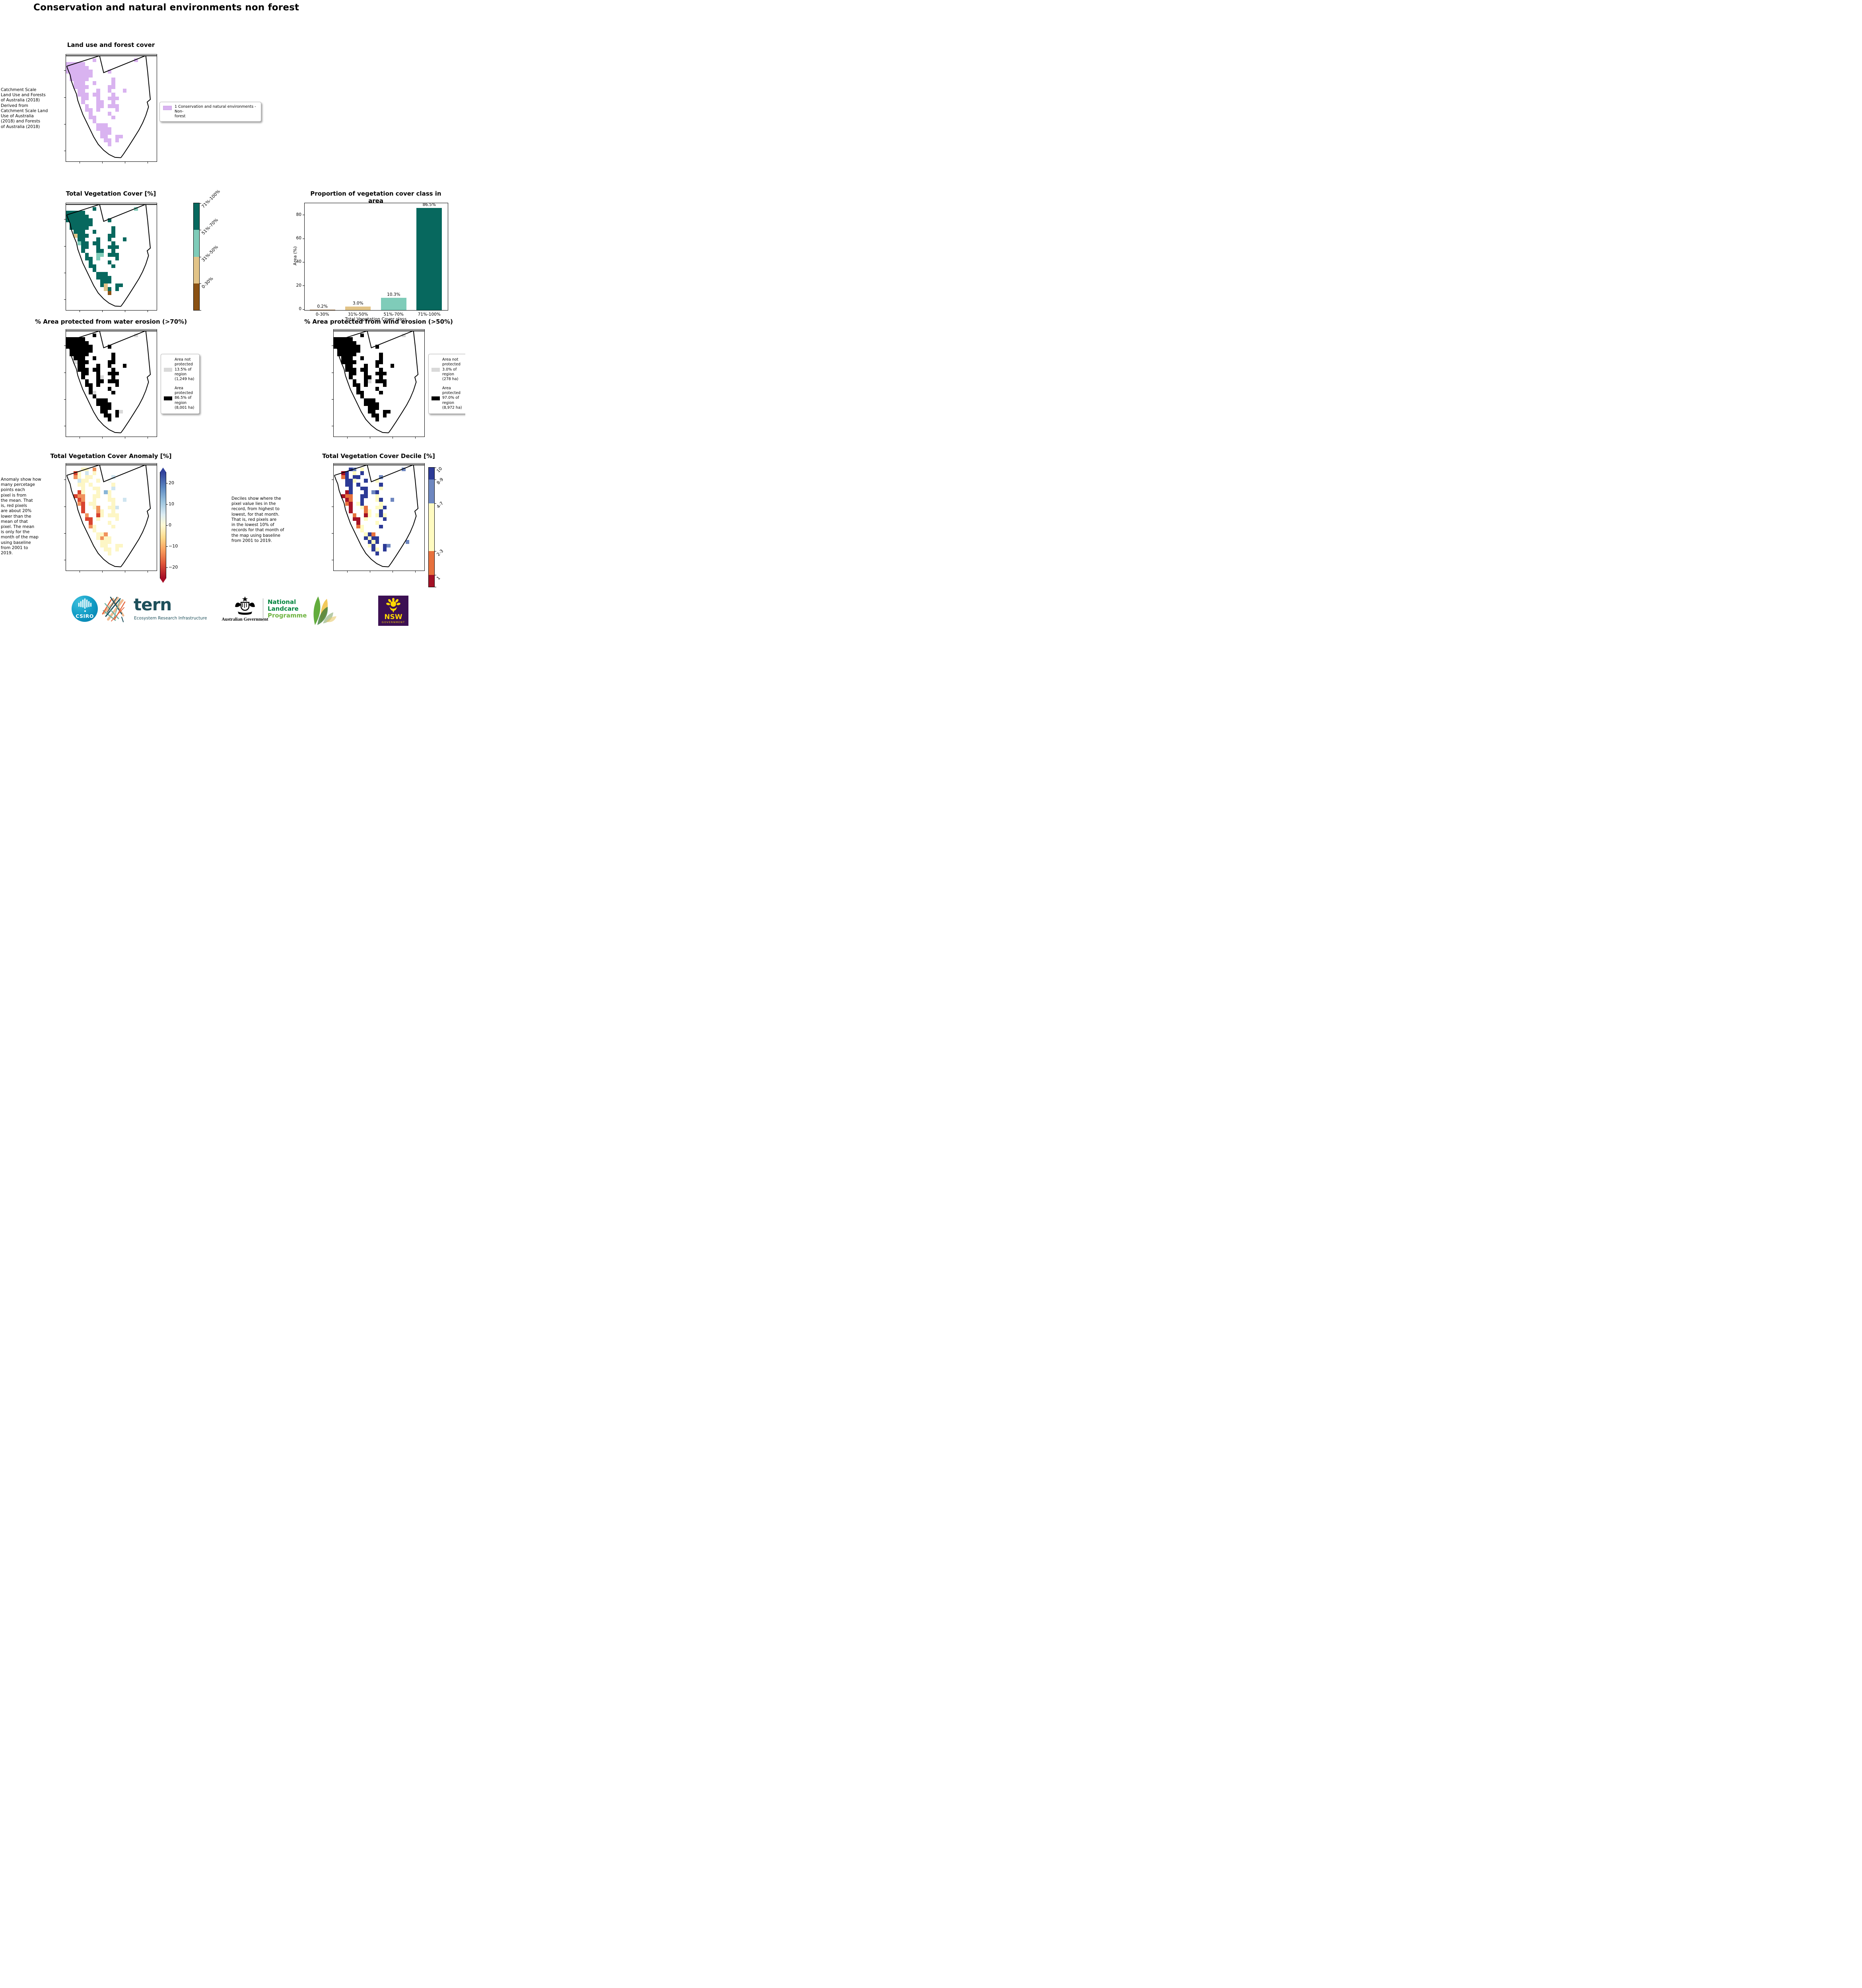 The height and width of the screenshot is (1988, 1862). I want to click on landcare-line3: Programme, so click(288, 615).